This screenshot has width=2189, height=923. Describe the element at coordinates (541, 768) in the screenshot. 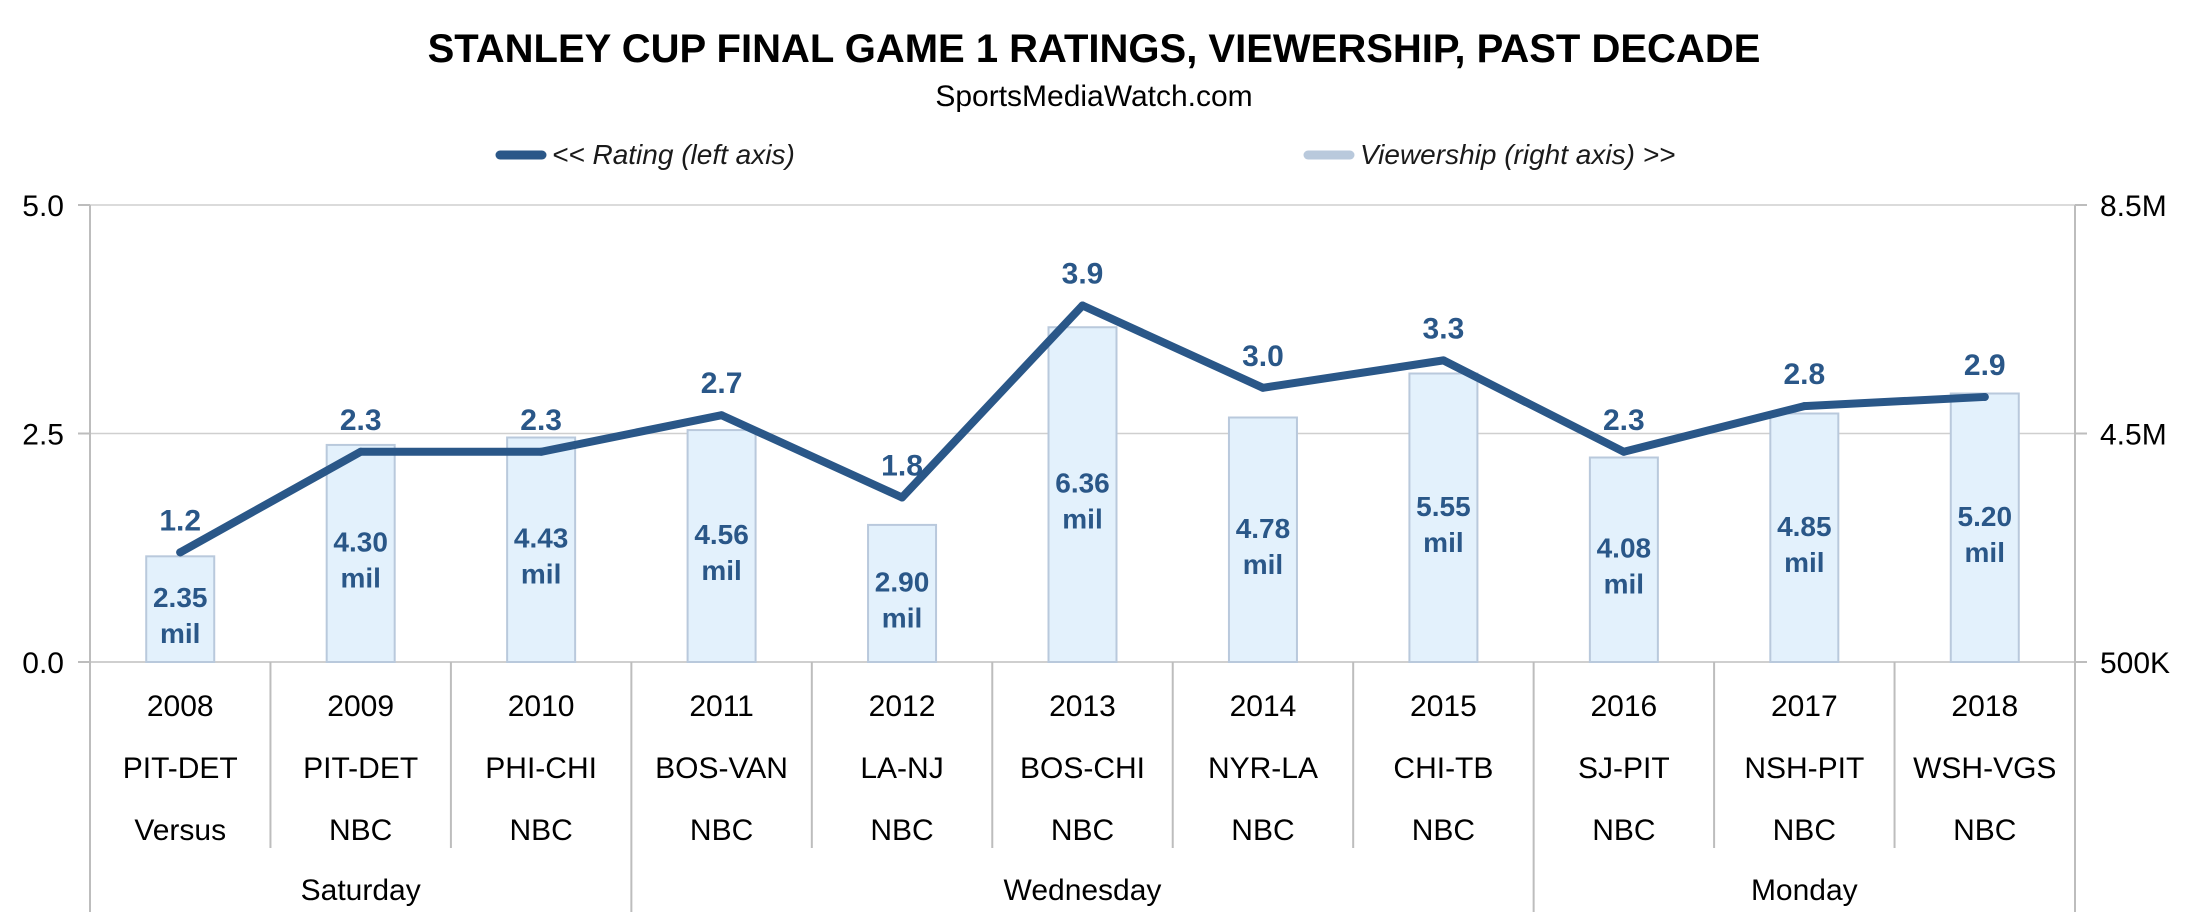

I see `category-matchup: PHI-CHI` at that location.